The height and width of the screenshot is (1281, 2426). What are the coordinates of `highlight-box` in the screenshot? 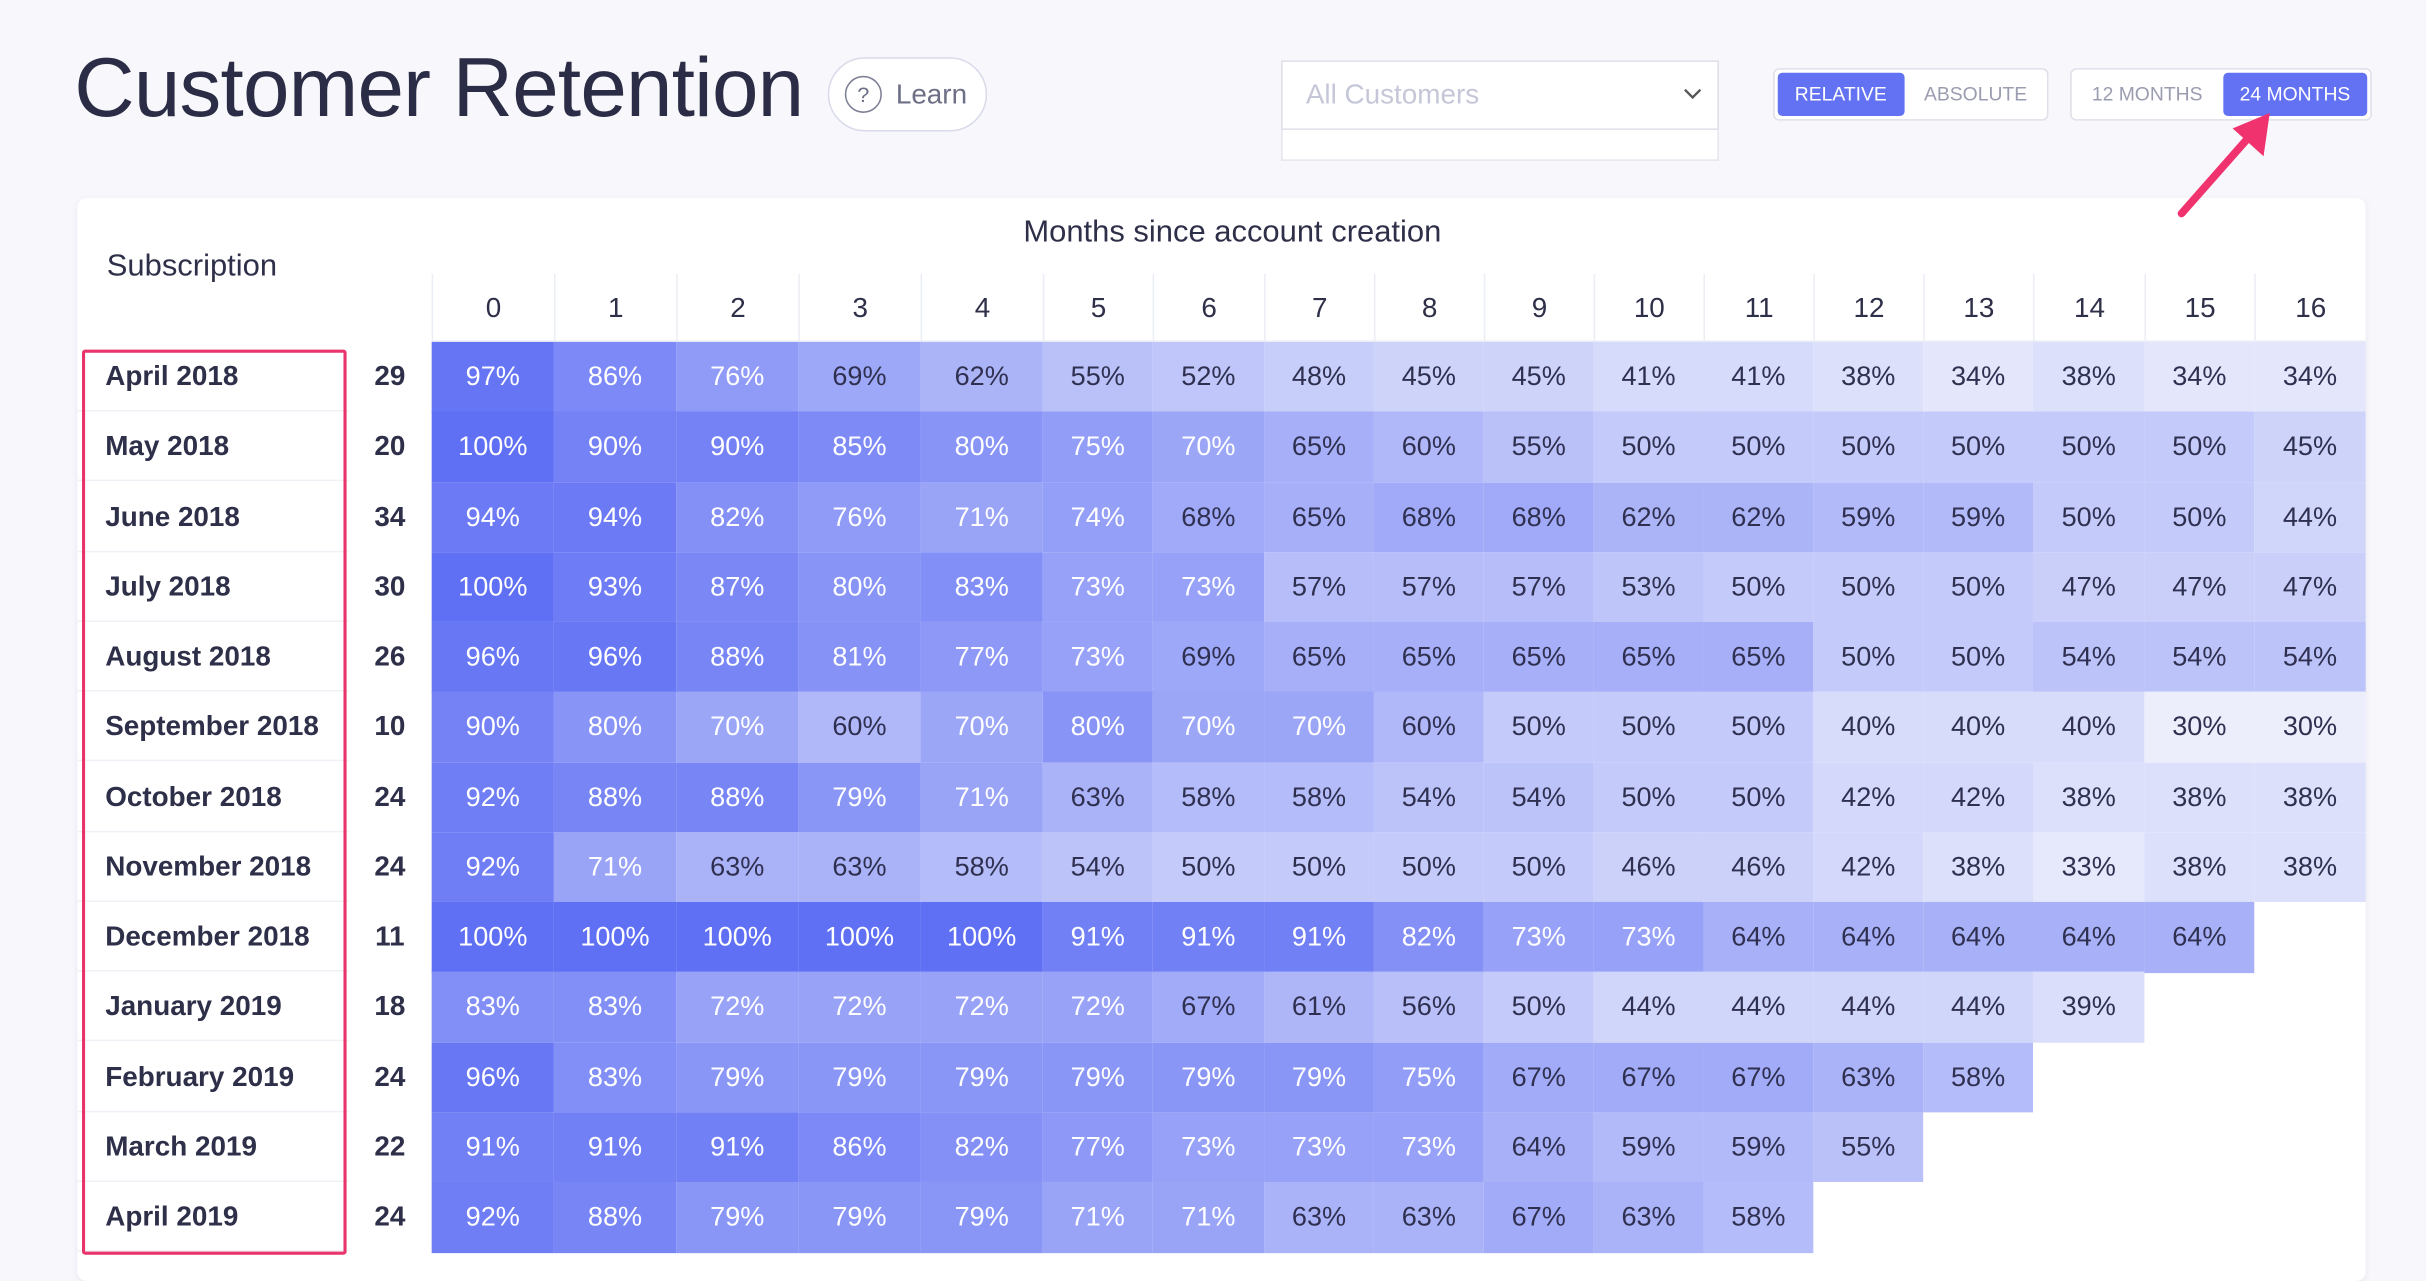 It's located at (214, 802).